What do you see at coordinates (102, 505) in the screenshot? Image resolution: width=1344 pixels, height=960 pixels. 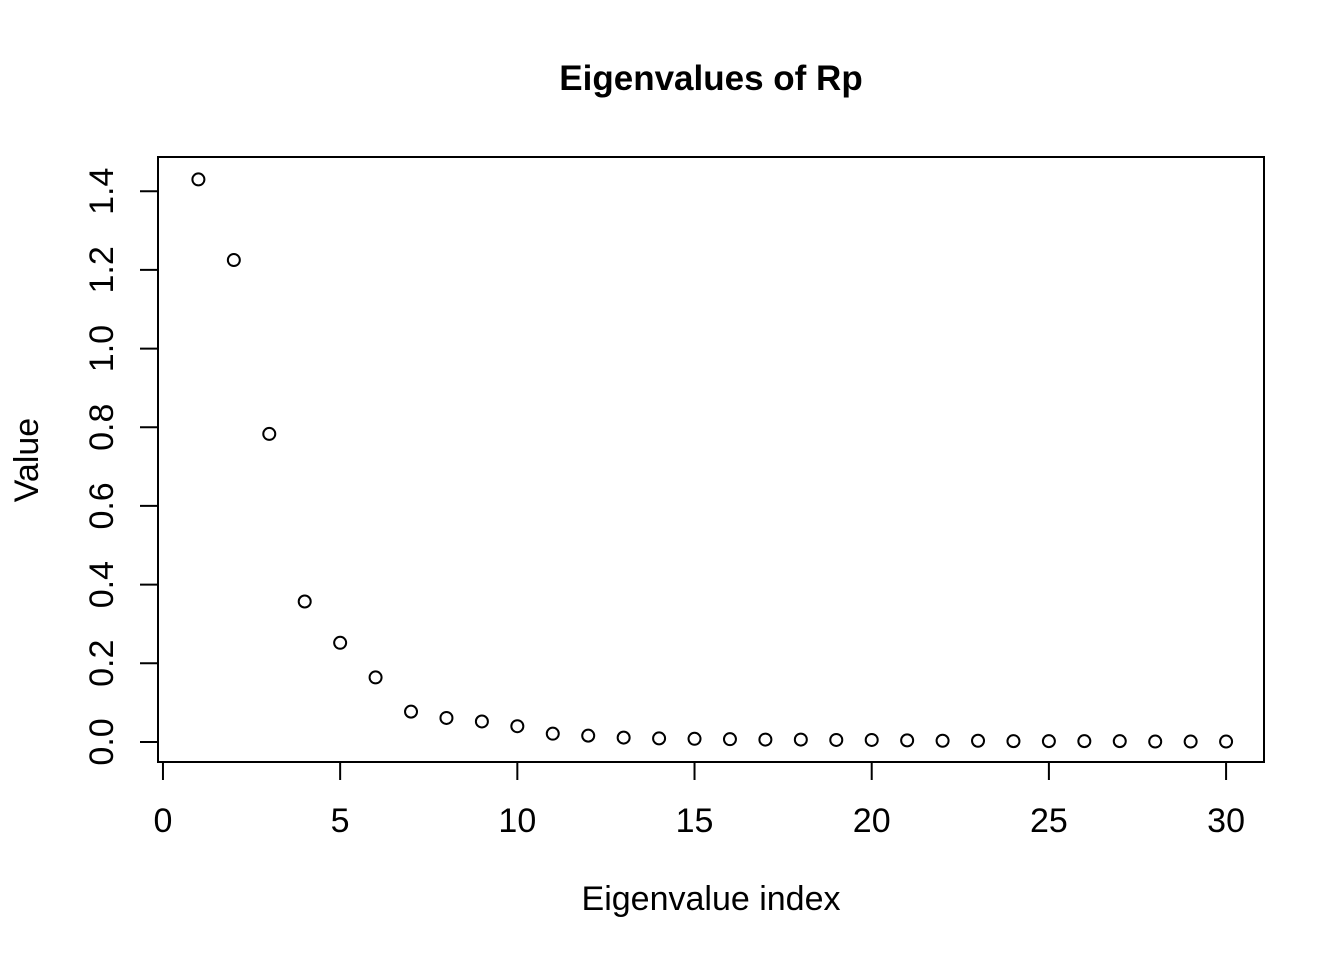 I see `y-tick-label: 0.6` at bounding box center [102, 505].